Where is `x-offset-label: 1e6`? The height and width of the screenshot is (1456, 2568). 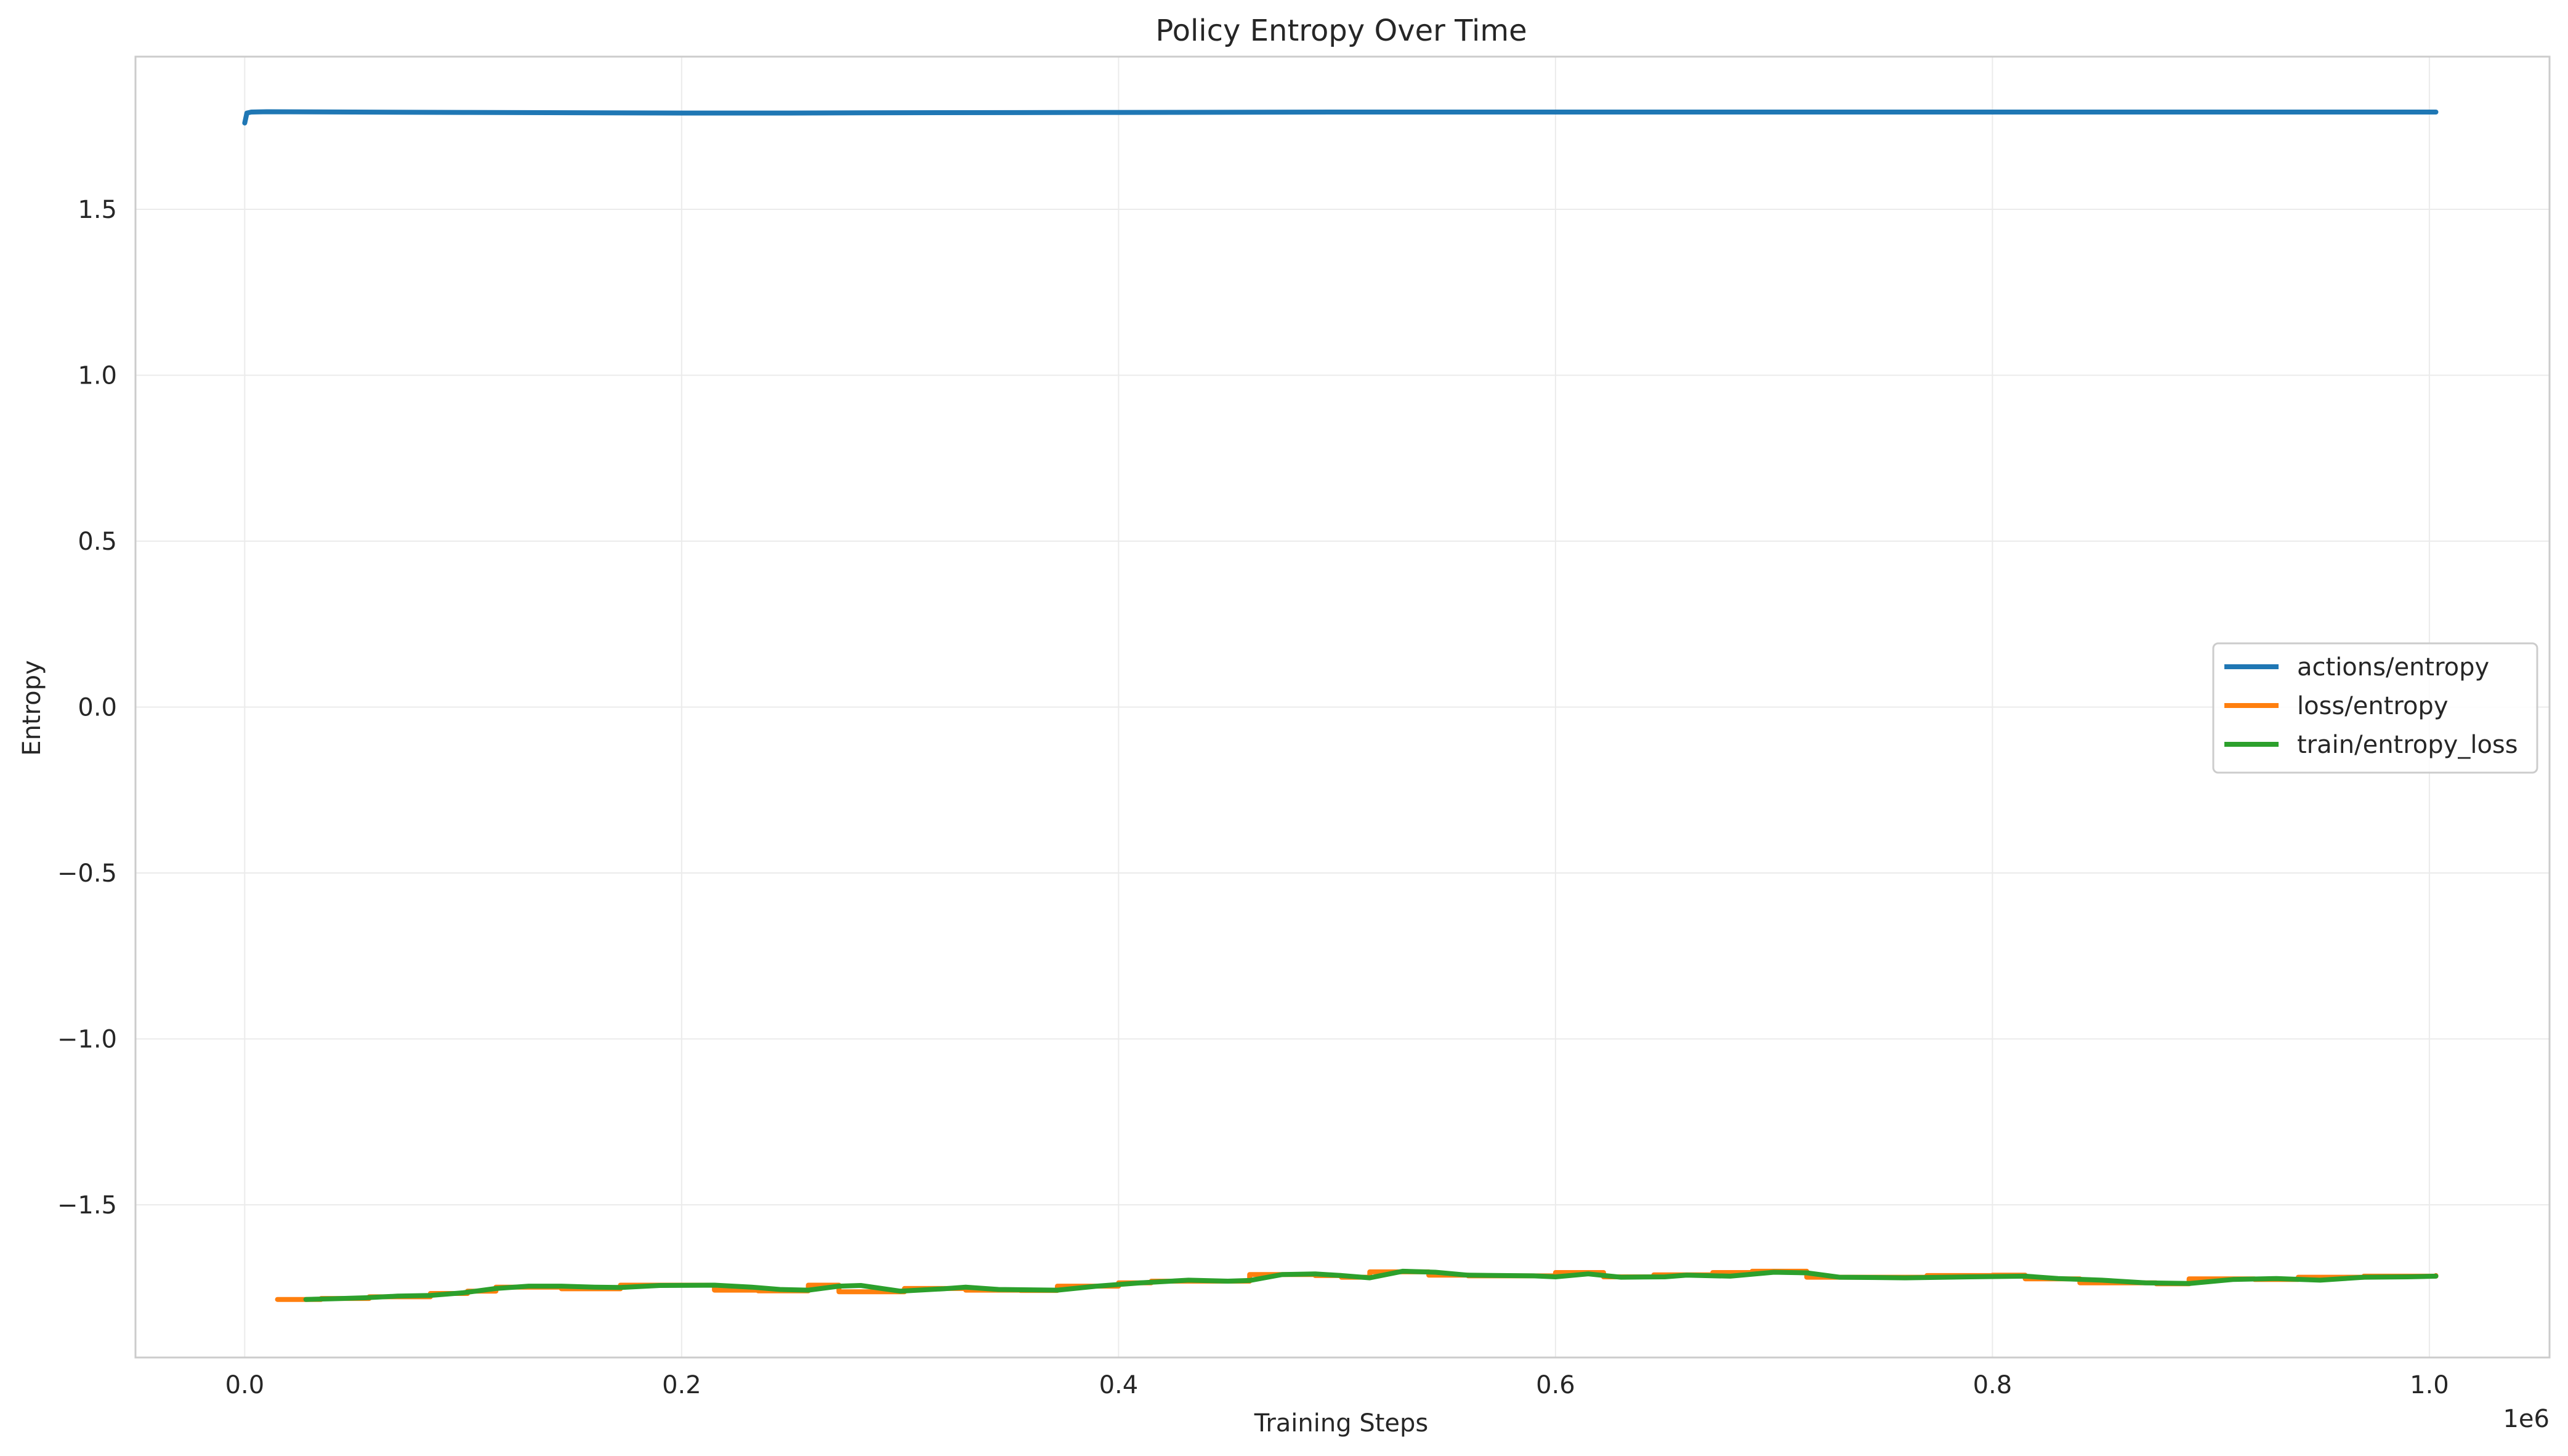 x-offset-label: 1e6 is located at coordinates (2526, 1419).